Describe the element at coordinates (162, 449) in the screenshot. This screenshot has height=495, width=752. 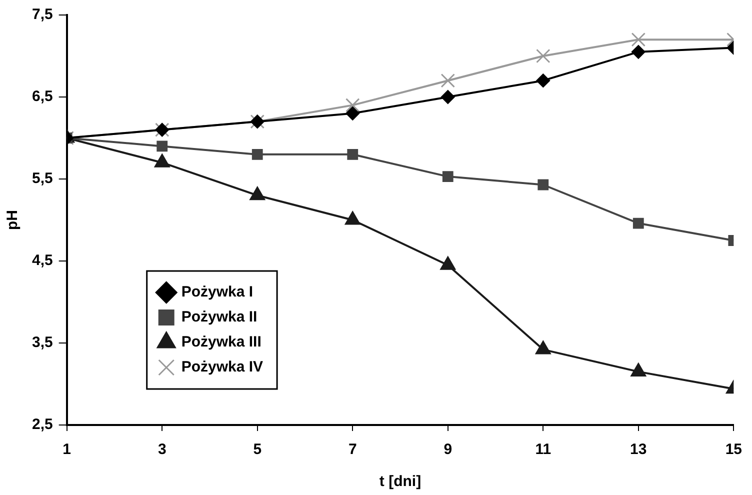
I see `x-tick-label: 3` at that location.